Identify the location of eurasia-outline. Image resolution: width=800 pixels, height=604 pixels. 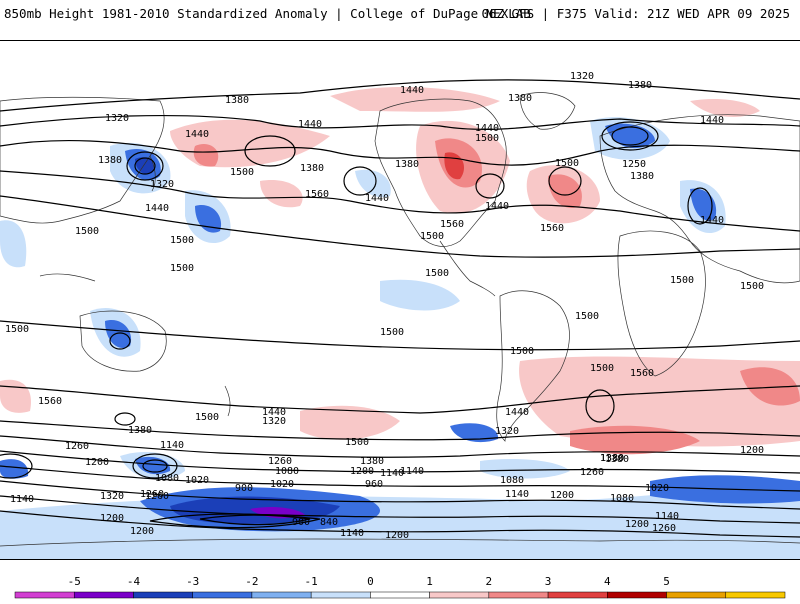
(699, 199).